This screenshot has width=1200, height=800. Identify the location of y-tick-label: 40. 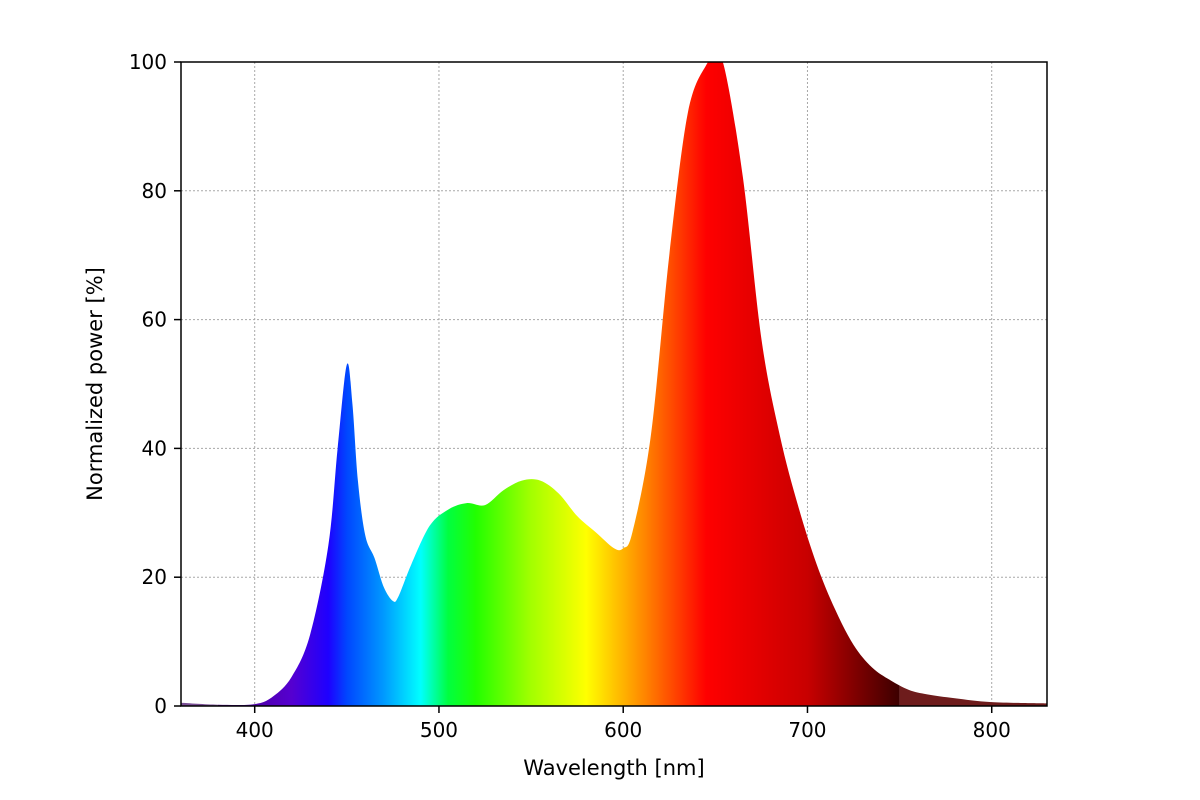
(154, 448).